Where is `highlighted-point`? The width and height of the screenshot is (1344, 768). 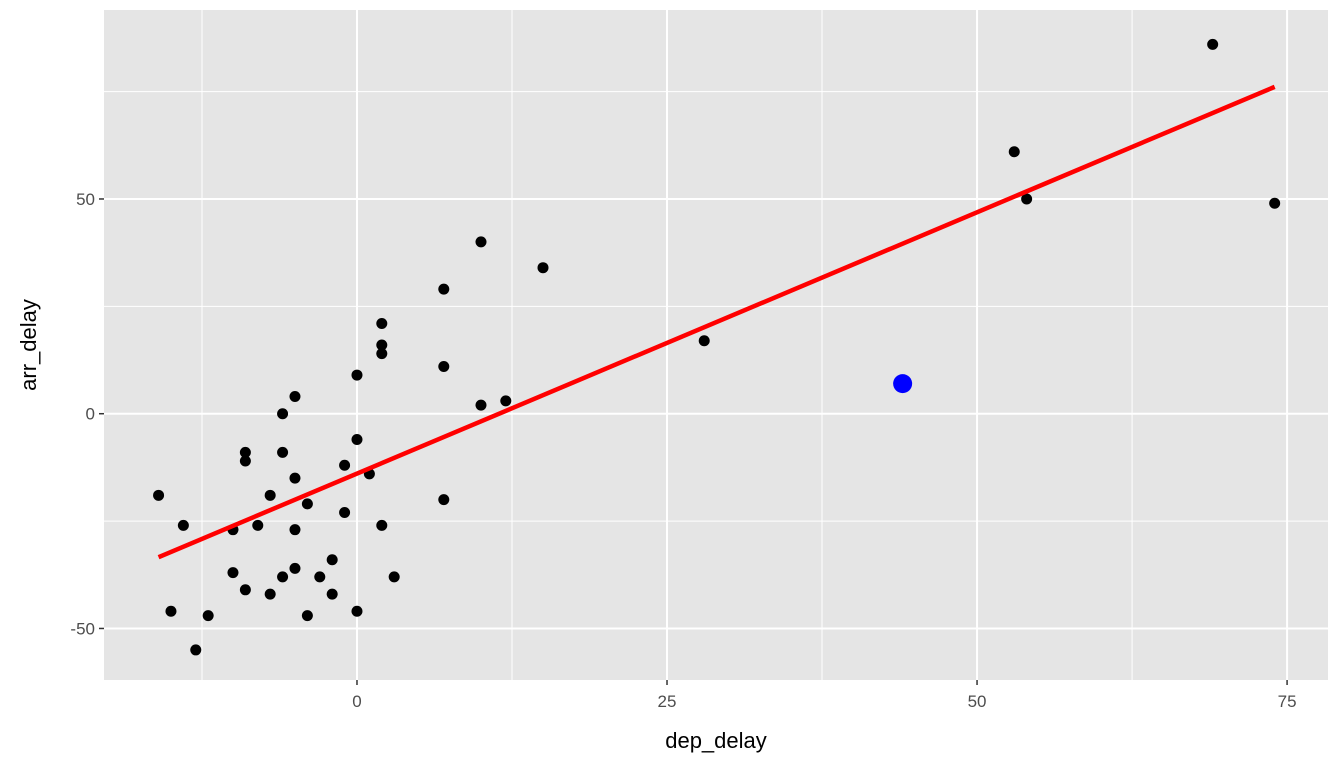
highlighted-point is located at coordinates (903, 384).